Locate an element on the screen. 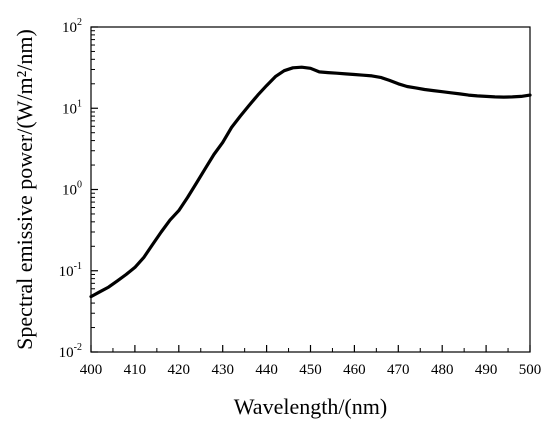 Image resolution: width=550 pixels, height=426 pixels. x-tick-label-410: 410 is located at coordinates (135, 370).